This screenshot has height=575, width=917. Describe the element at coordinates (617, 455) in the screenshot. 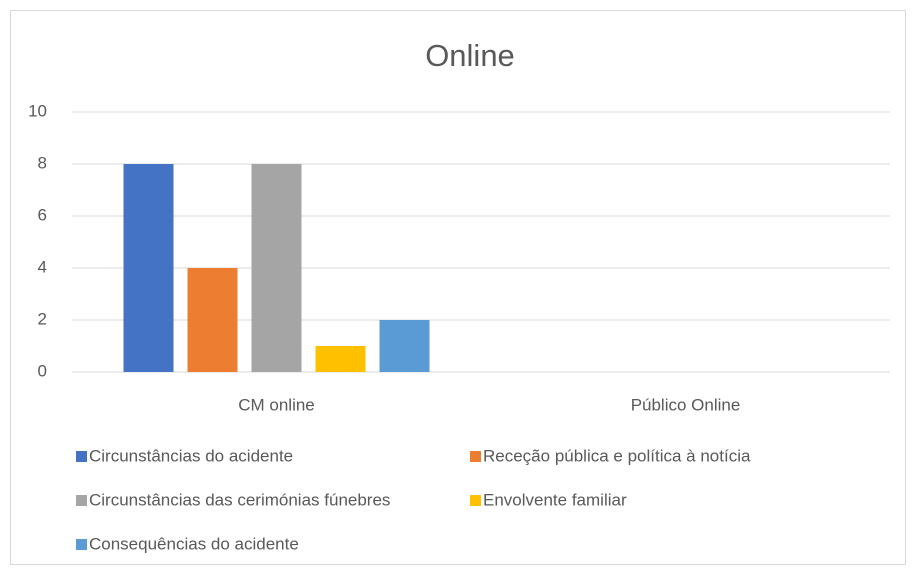

I see `legend-label: Receção pública e política à notícia` at that location.